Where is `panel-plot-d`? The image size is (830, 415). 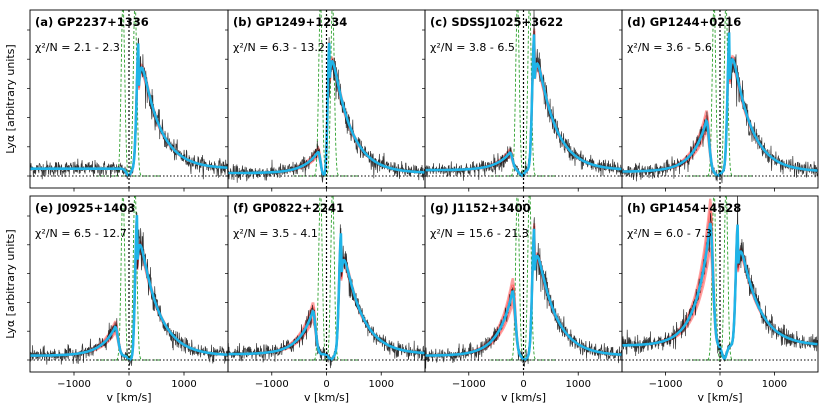 panel-plot-d is located at coordinates (720, 99).